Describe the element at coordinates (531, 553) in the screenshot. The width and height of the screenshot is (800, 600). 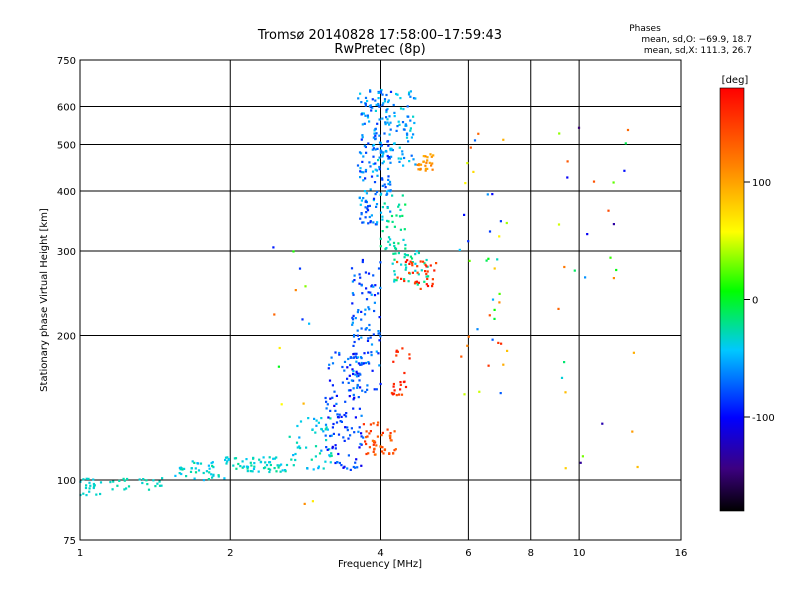
I see `x-tick-label: 8` at that location.